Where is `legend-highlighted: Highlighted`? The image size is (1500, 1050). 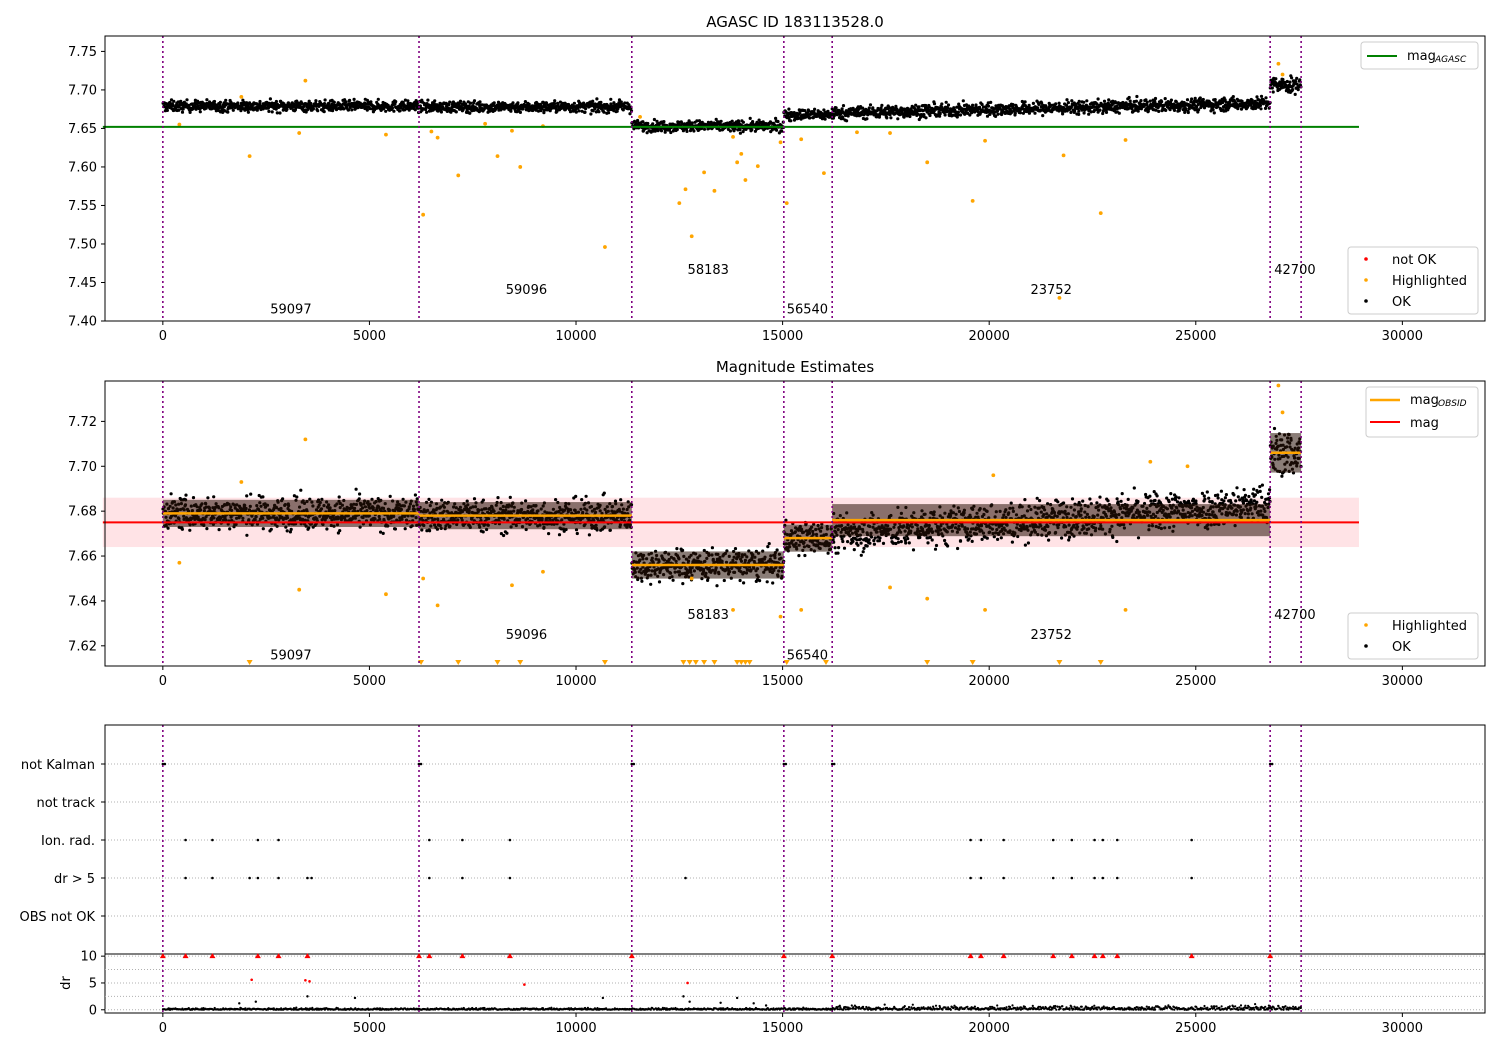
legend-highlighted: Highlighted is located at coordinates (1429, 281).